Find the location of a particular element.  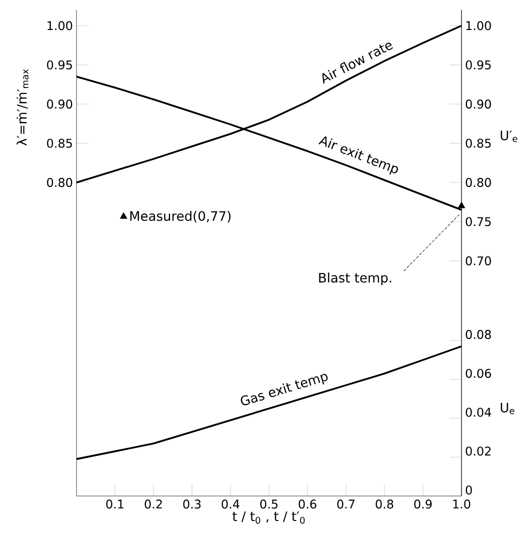

x-tick-label: 1.0 is located at coordinates (461, 504).